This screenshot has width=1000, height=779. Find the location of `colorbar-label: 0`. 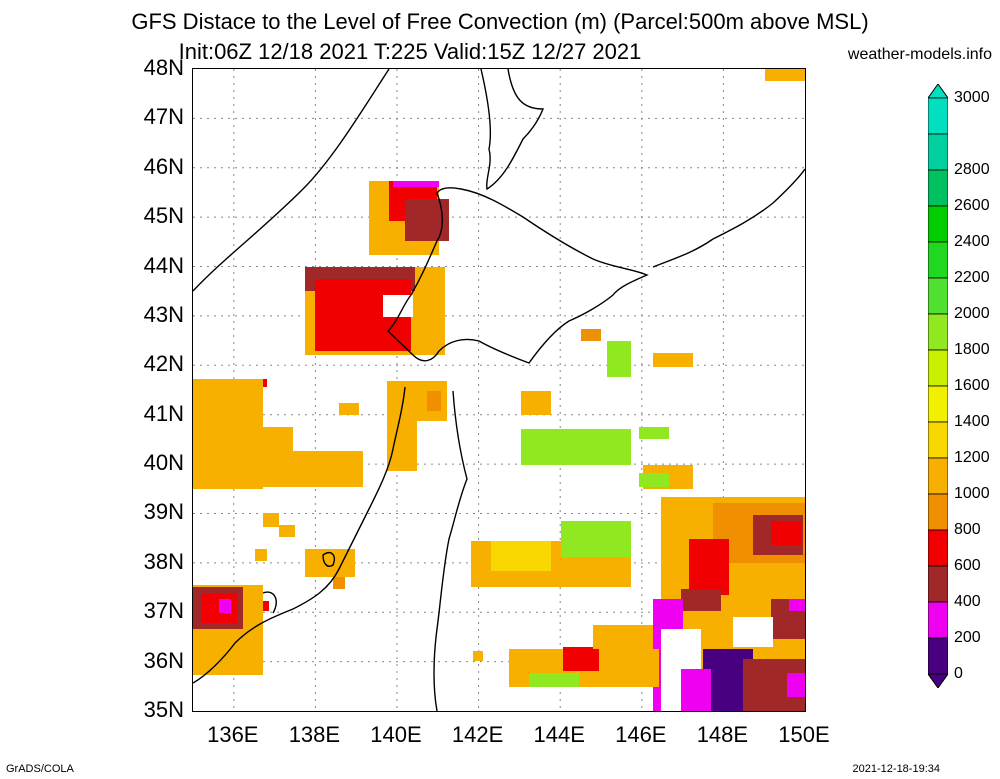

colorbar-label: 0 is located at coordinates (958, 673).